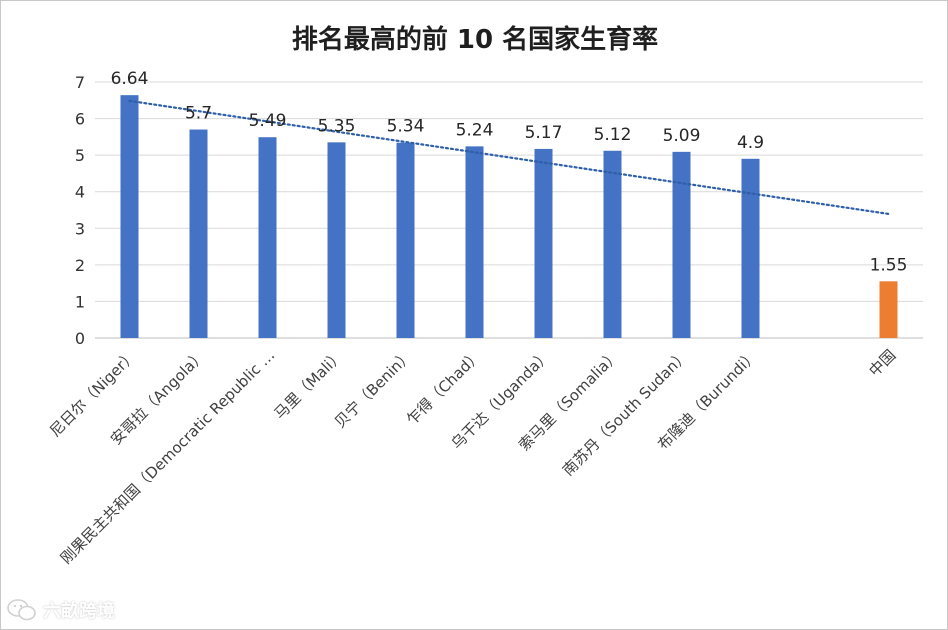  What do you see at coordinates (21, 610) in the screenshot?
I see `wechat-icon` at bounding box center [21, 610].